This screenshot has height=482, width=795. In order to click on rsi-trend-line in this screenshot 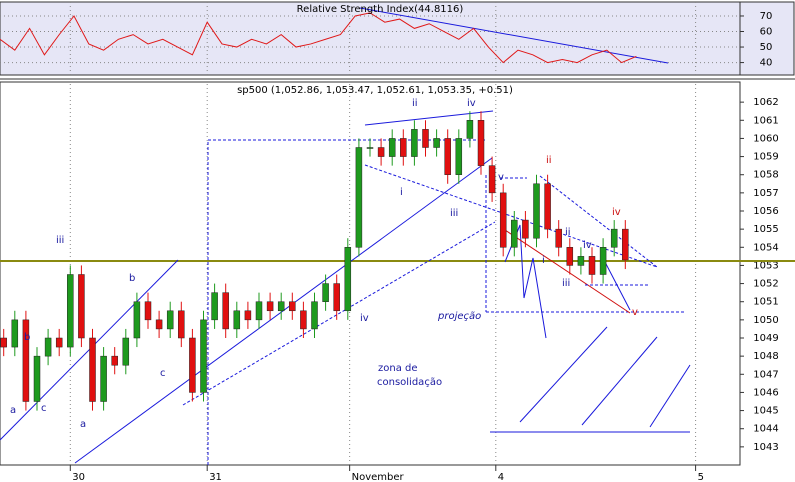, I will do `click(514, 35)`.